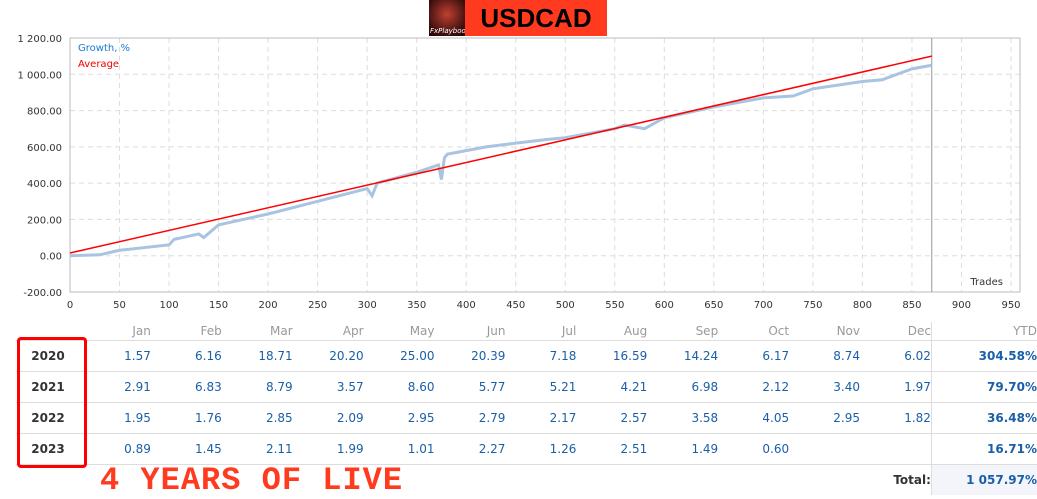 The height and width of the screenshot is (499, 1037). What do you see at coordinates (186, 387) in the screenshot?
I see `month-value: 6.83` at bounding box center [186, 387].